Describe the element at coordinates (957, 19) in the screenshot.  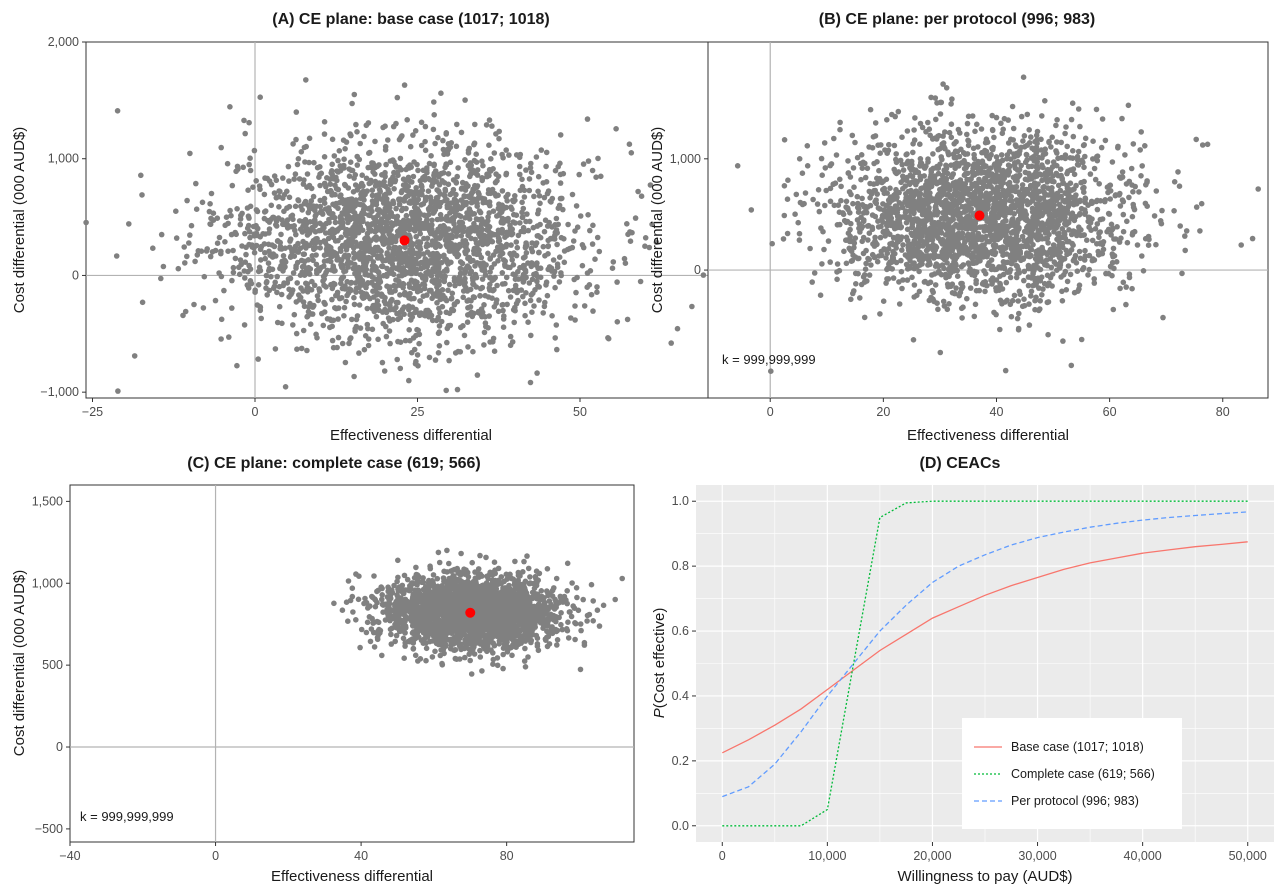
I see `panel-b-title: (B) CE plane: per protocol (996; 983)` at that location.